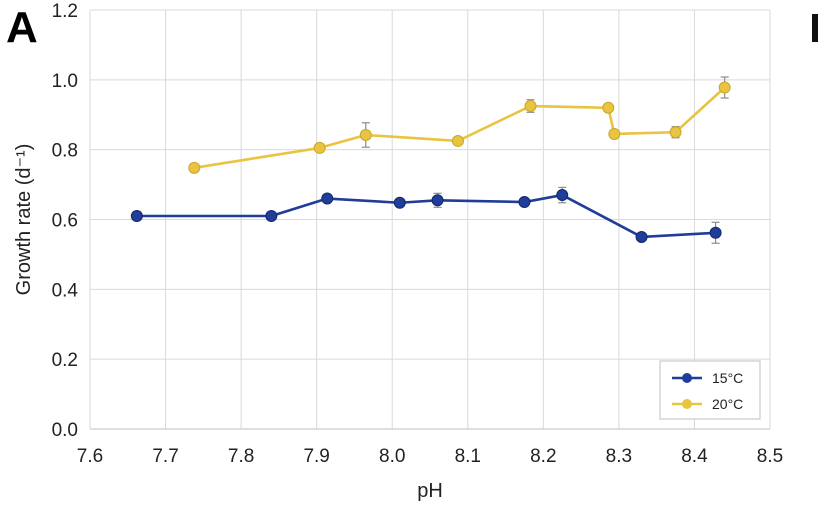 This screenshot has width=818, height=510. Describe the element at coordinates (460, 128) in the screenshot. I see `series-line-20C` at that location.